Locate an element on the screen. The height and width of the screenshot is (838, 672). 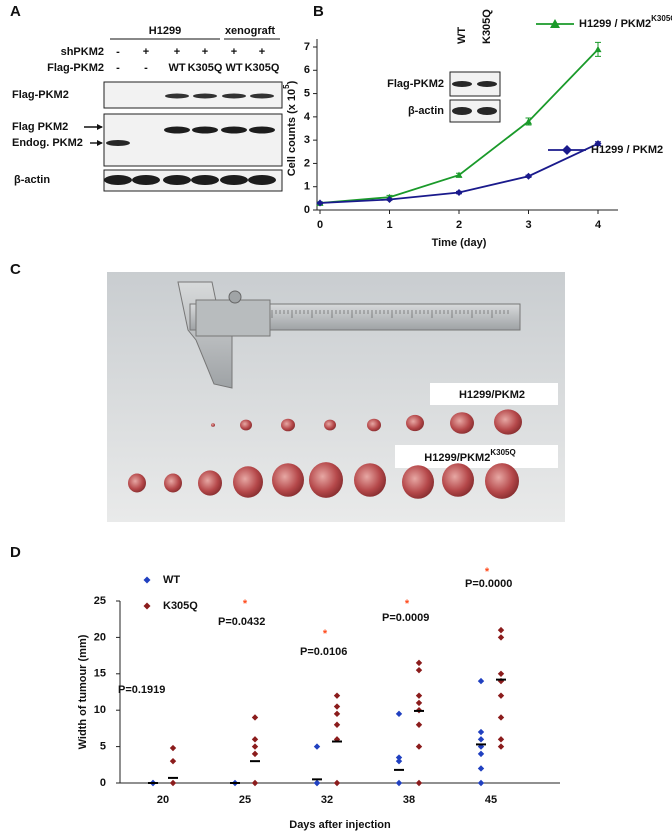
panel-label: B is located at coordinates (318, 11).